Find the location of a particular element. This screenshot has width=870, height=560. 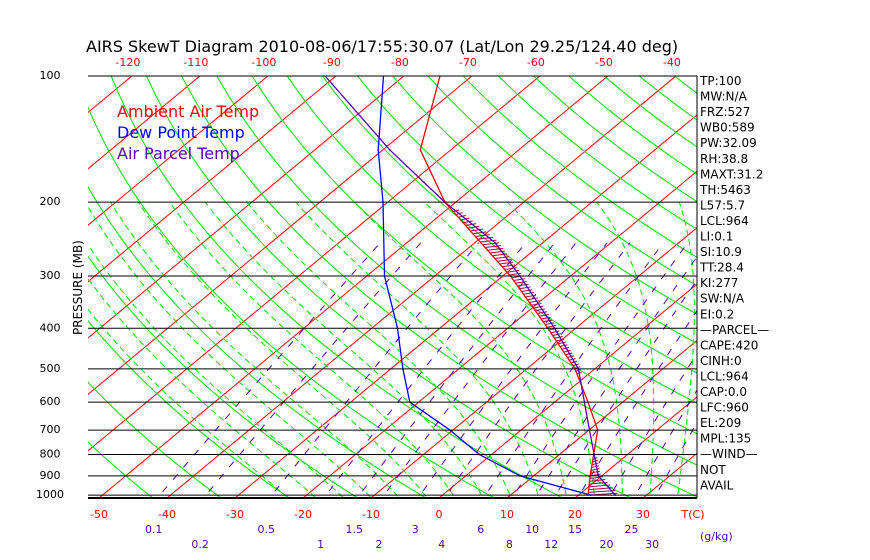

mixing-ratio-tick-label: 30 is located at coordinates (652, 544).